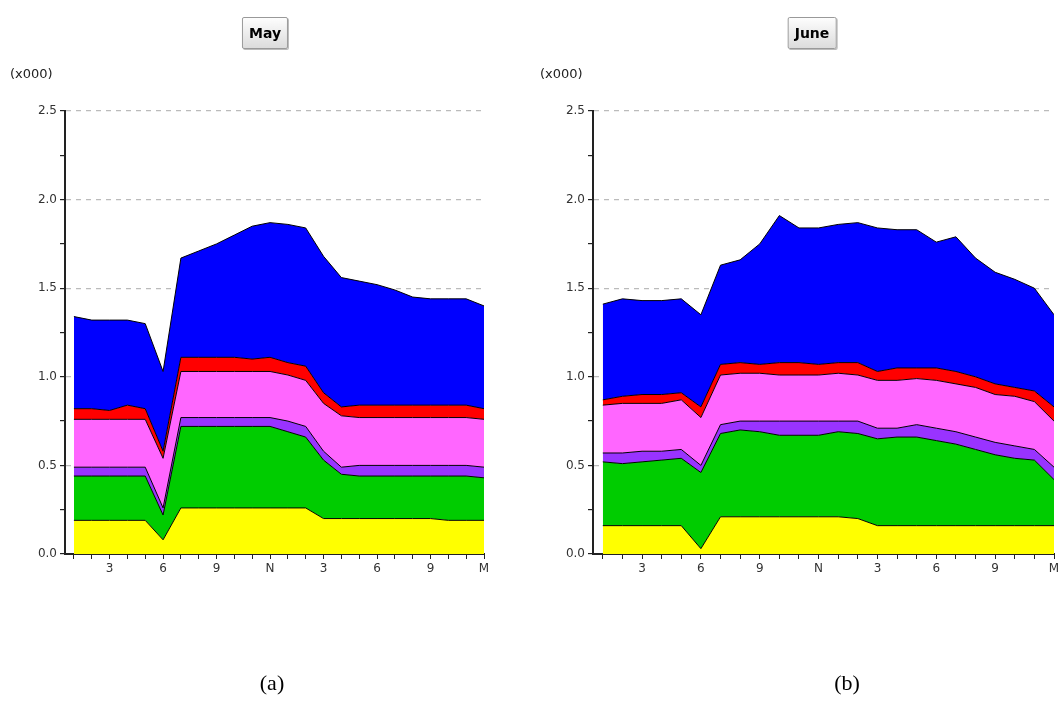 The width and height of the screenshot is (1064, 702). I want to click on text: (a), so click(272, 683).